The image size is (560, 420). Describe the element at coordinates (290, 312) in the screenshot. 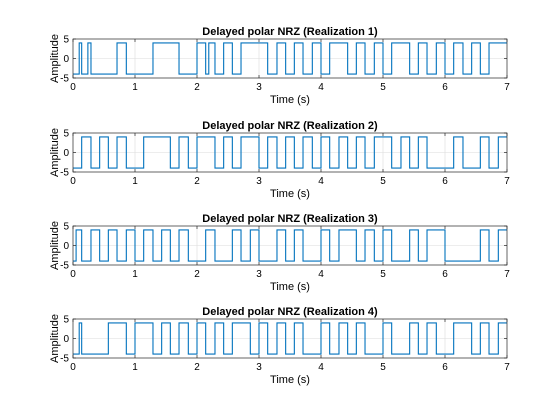

I see `chart-title: Delayed polar NRZ (Realization 4)` at that location.